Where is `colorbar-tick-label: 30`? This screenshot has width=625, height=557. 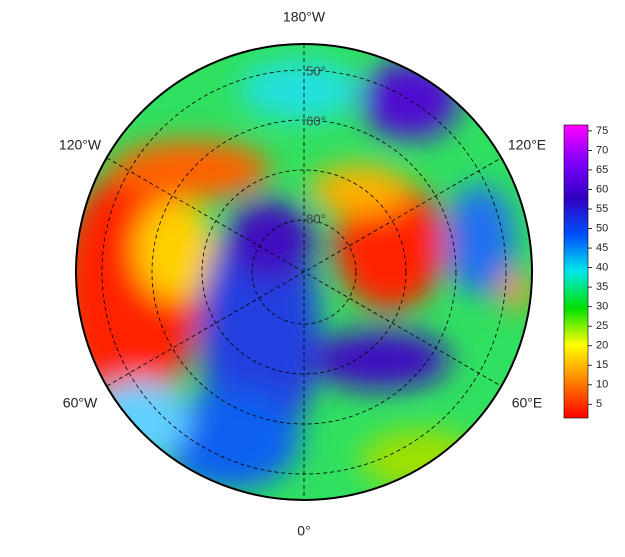
colorbar-tick-label: 30 is located at coordinates (602, 307).